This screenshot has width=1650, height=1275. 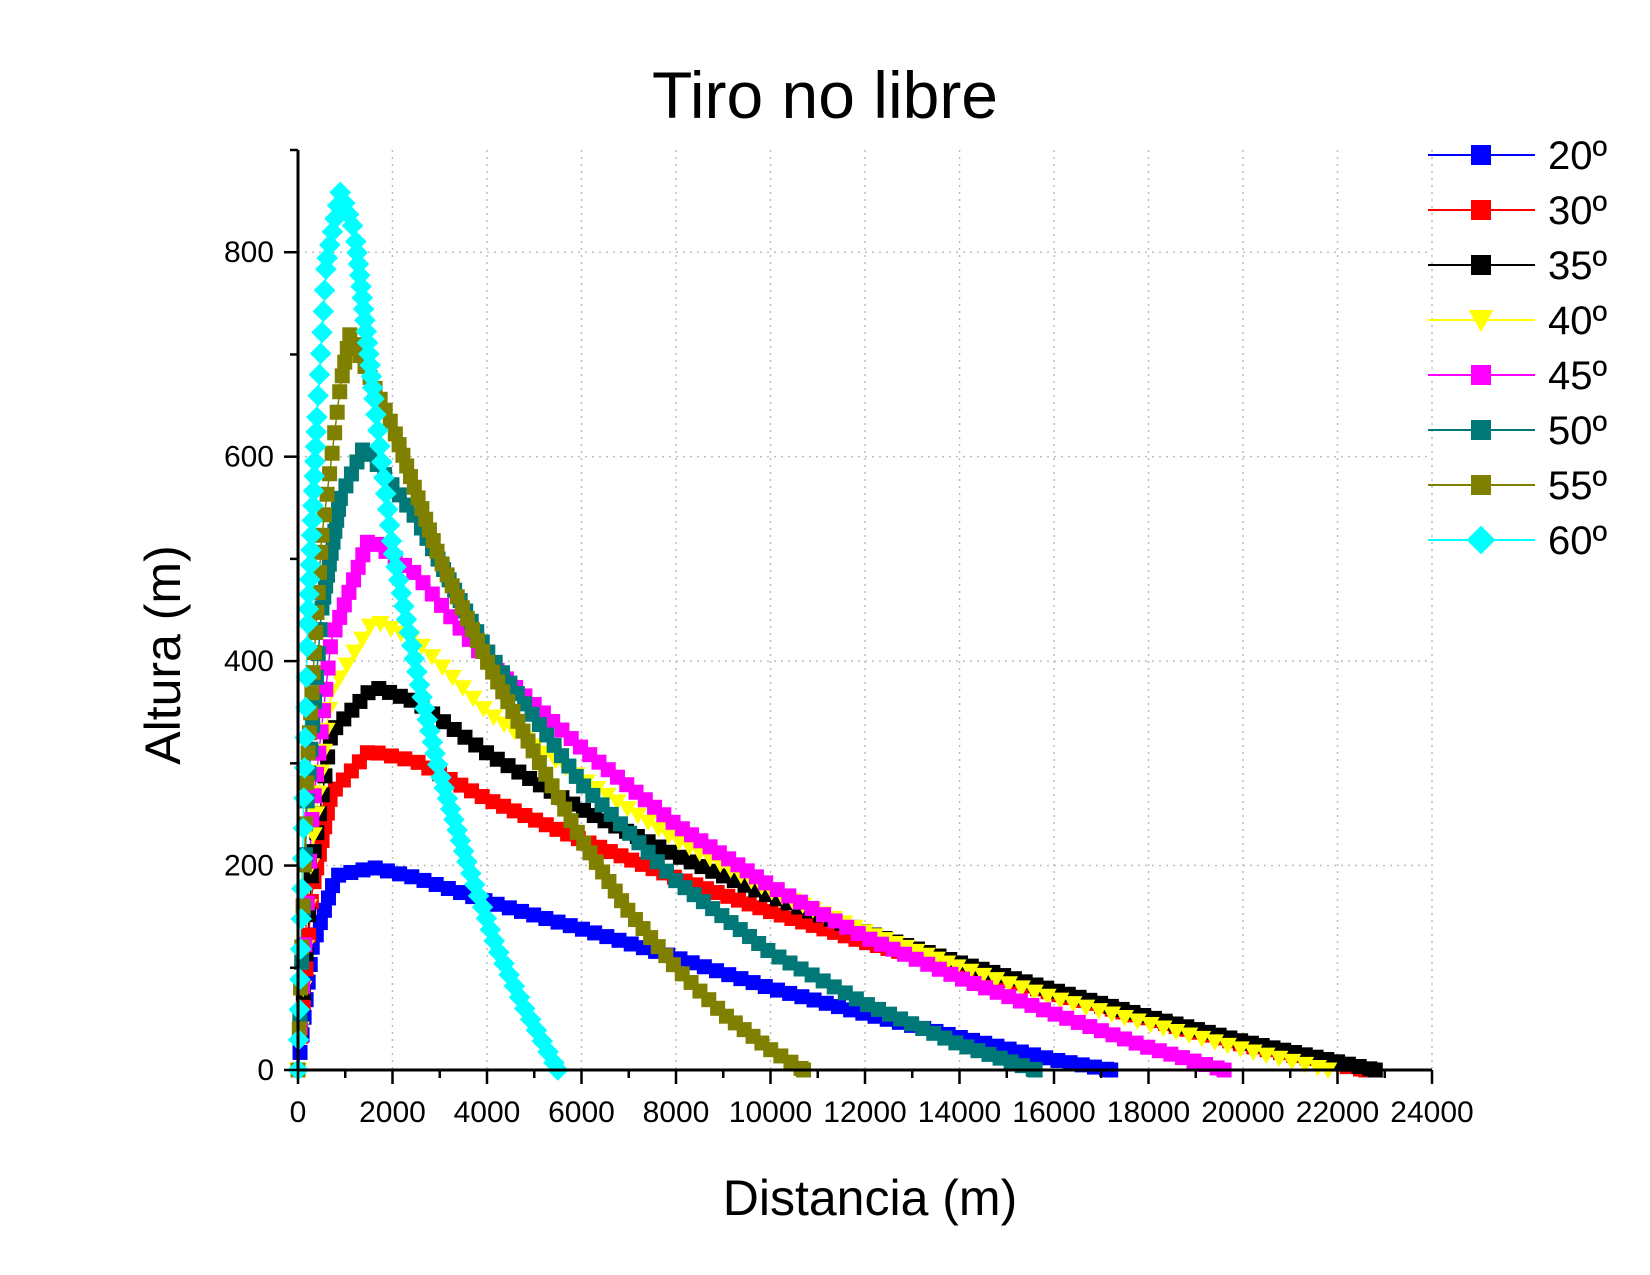 I want to click on legend-entry: 20º, so click(x=1517, y=156).